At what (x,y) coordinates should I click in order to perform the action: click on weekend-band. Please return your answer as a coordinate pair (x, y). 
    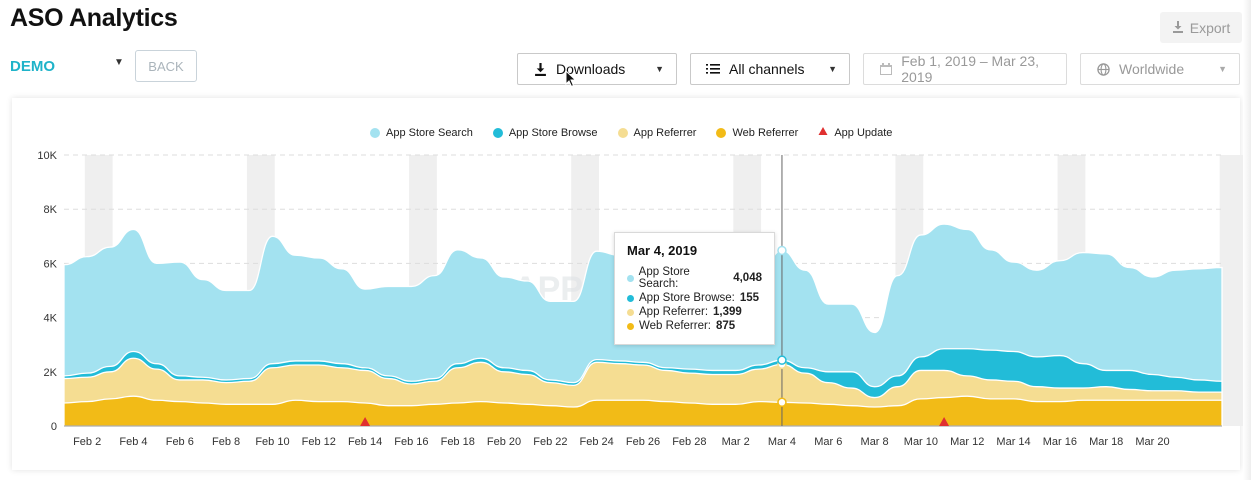
    Looking at the image, I should click on (1233, 290).